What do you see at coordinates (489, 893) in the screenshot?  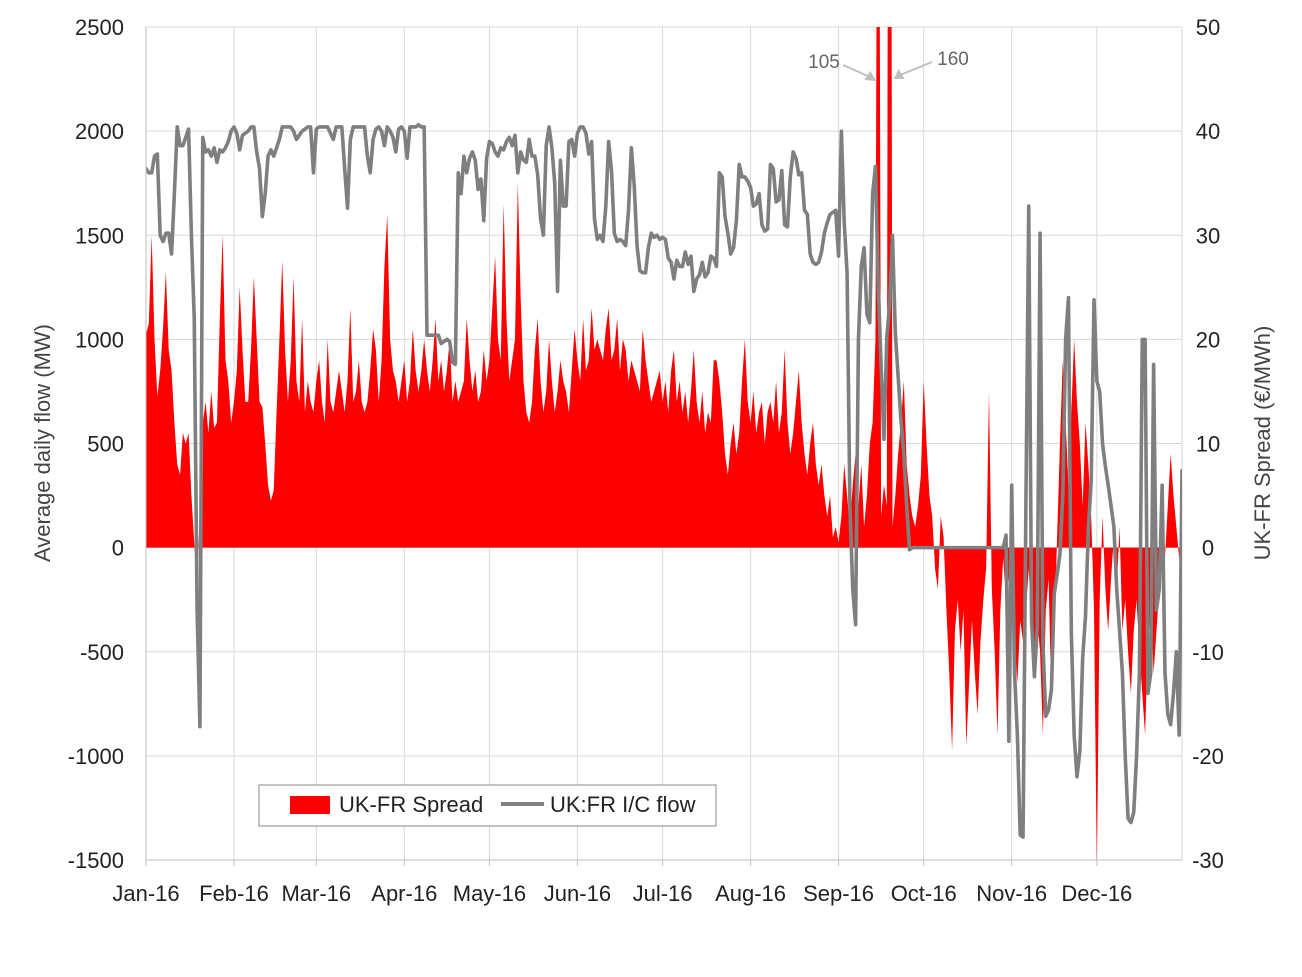 I see `x-axis-tick-label: May-16` at bounding box center [489, 893].